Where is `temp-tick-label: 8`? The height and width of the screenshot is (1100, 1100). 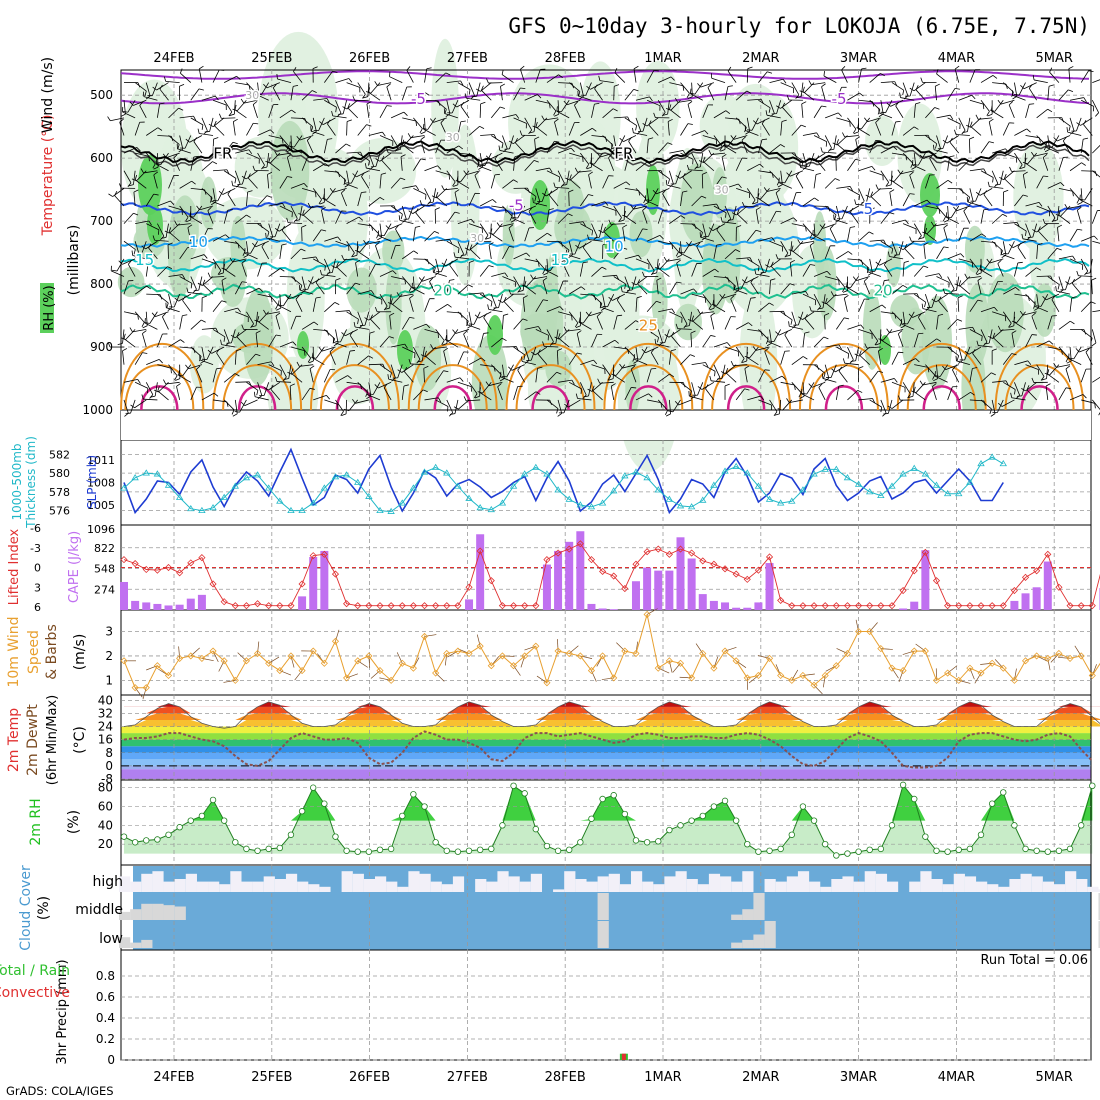 temp-tick-label: 8 is located at coordinates (109, 753).